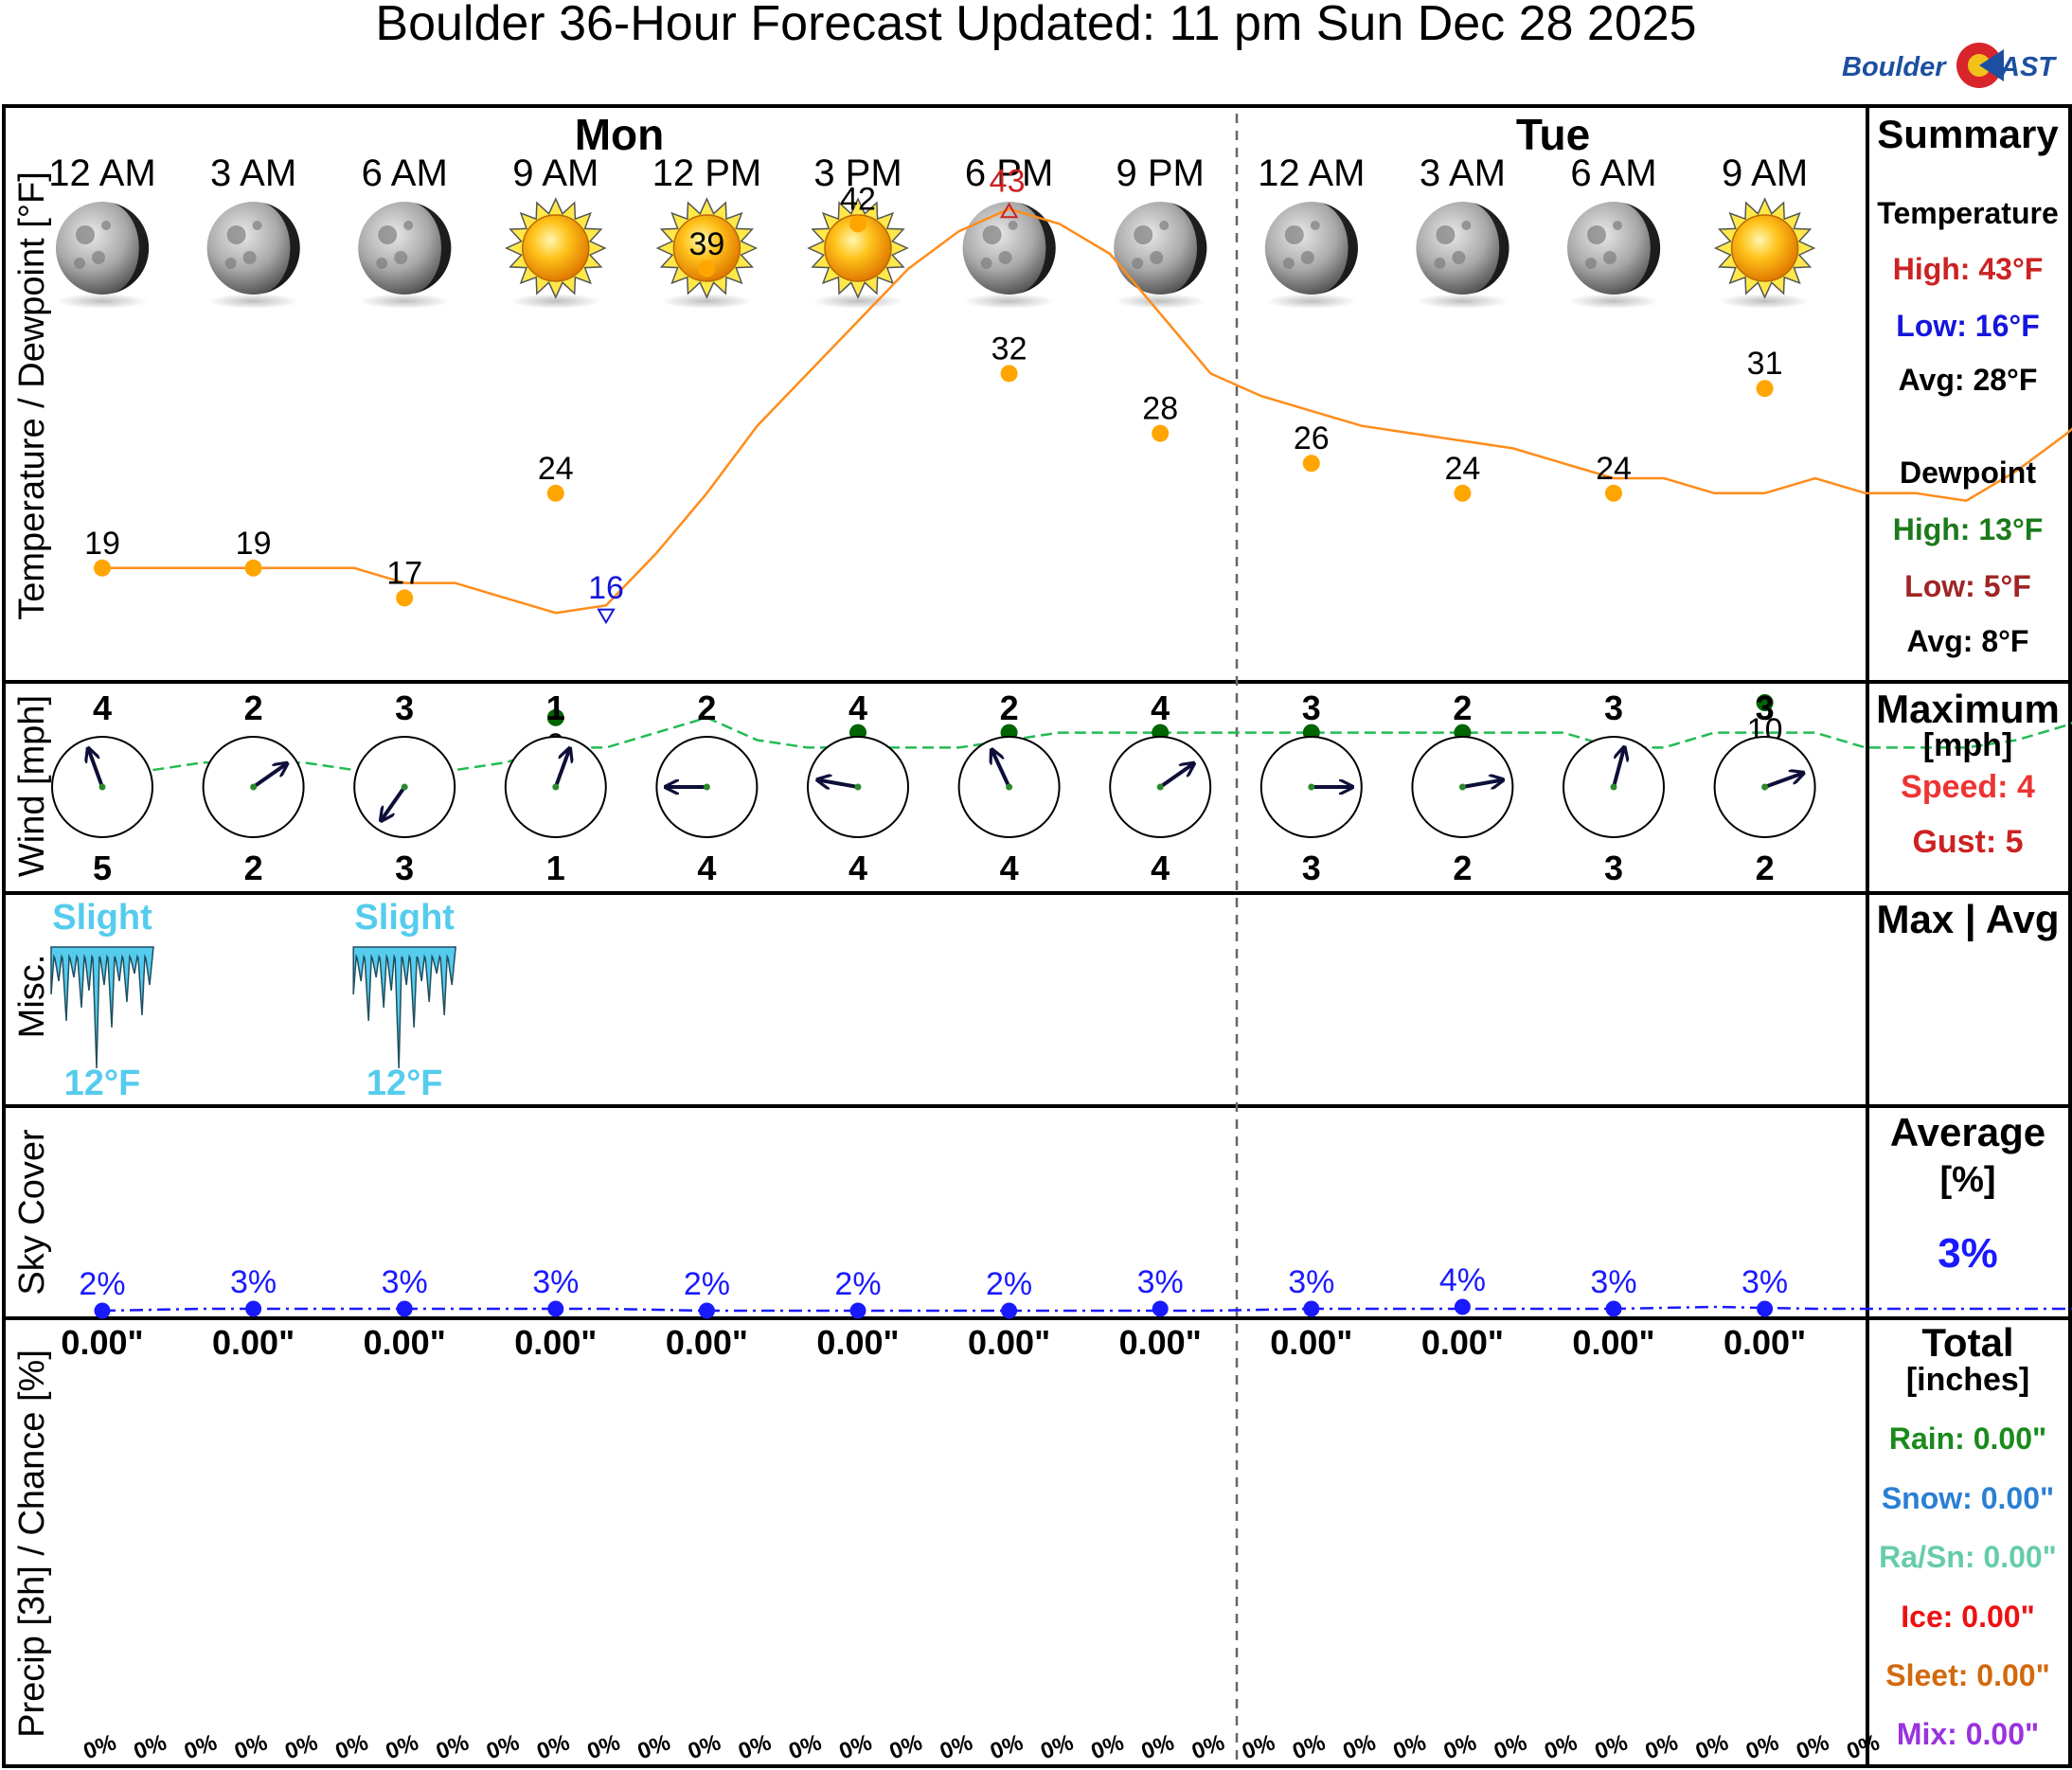 The width and height of the screenshot is (2072, 1770). I want to click on dewpoint-point, so click(555, 717).